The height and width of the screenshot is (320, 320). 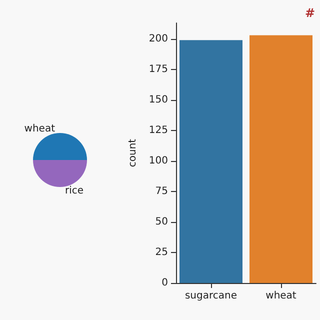 I want to click on slice-label: rice, so click(x=74, y=191).